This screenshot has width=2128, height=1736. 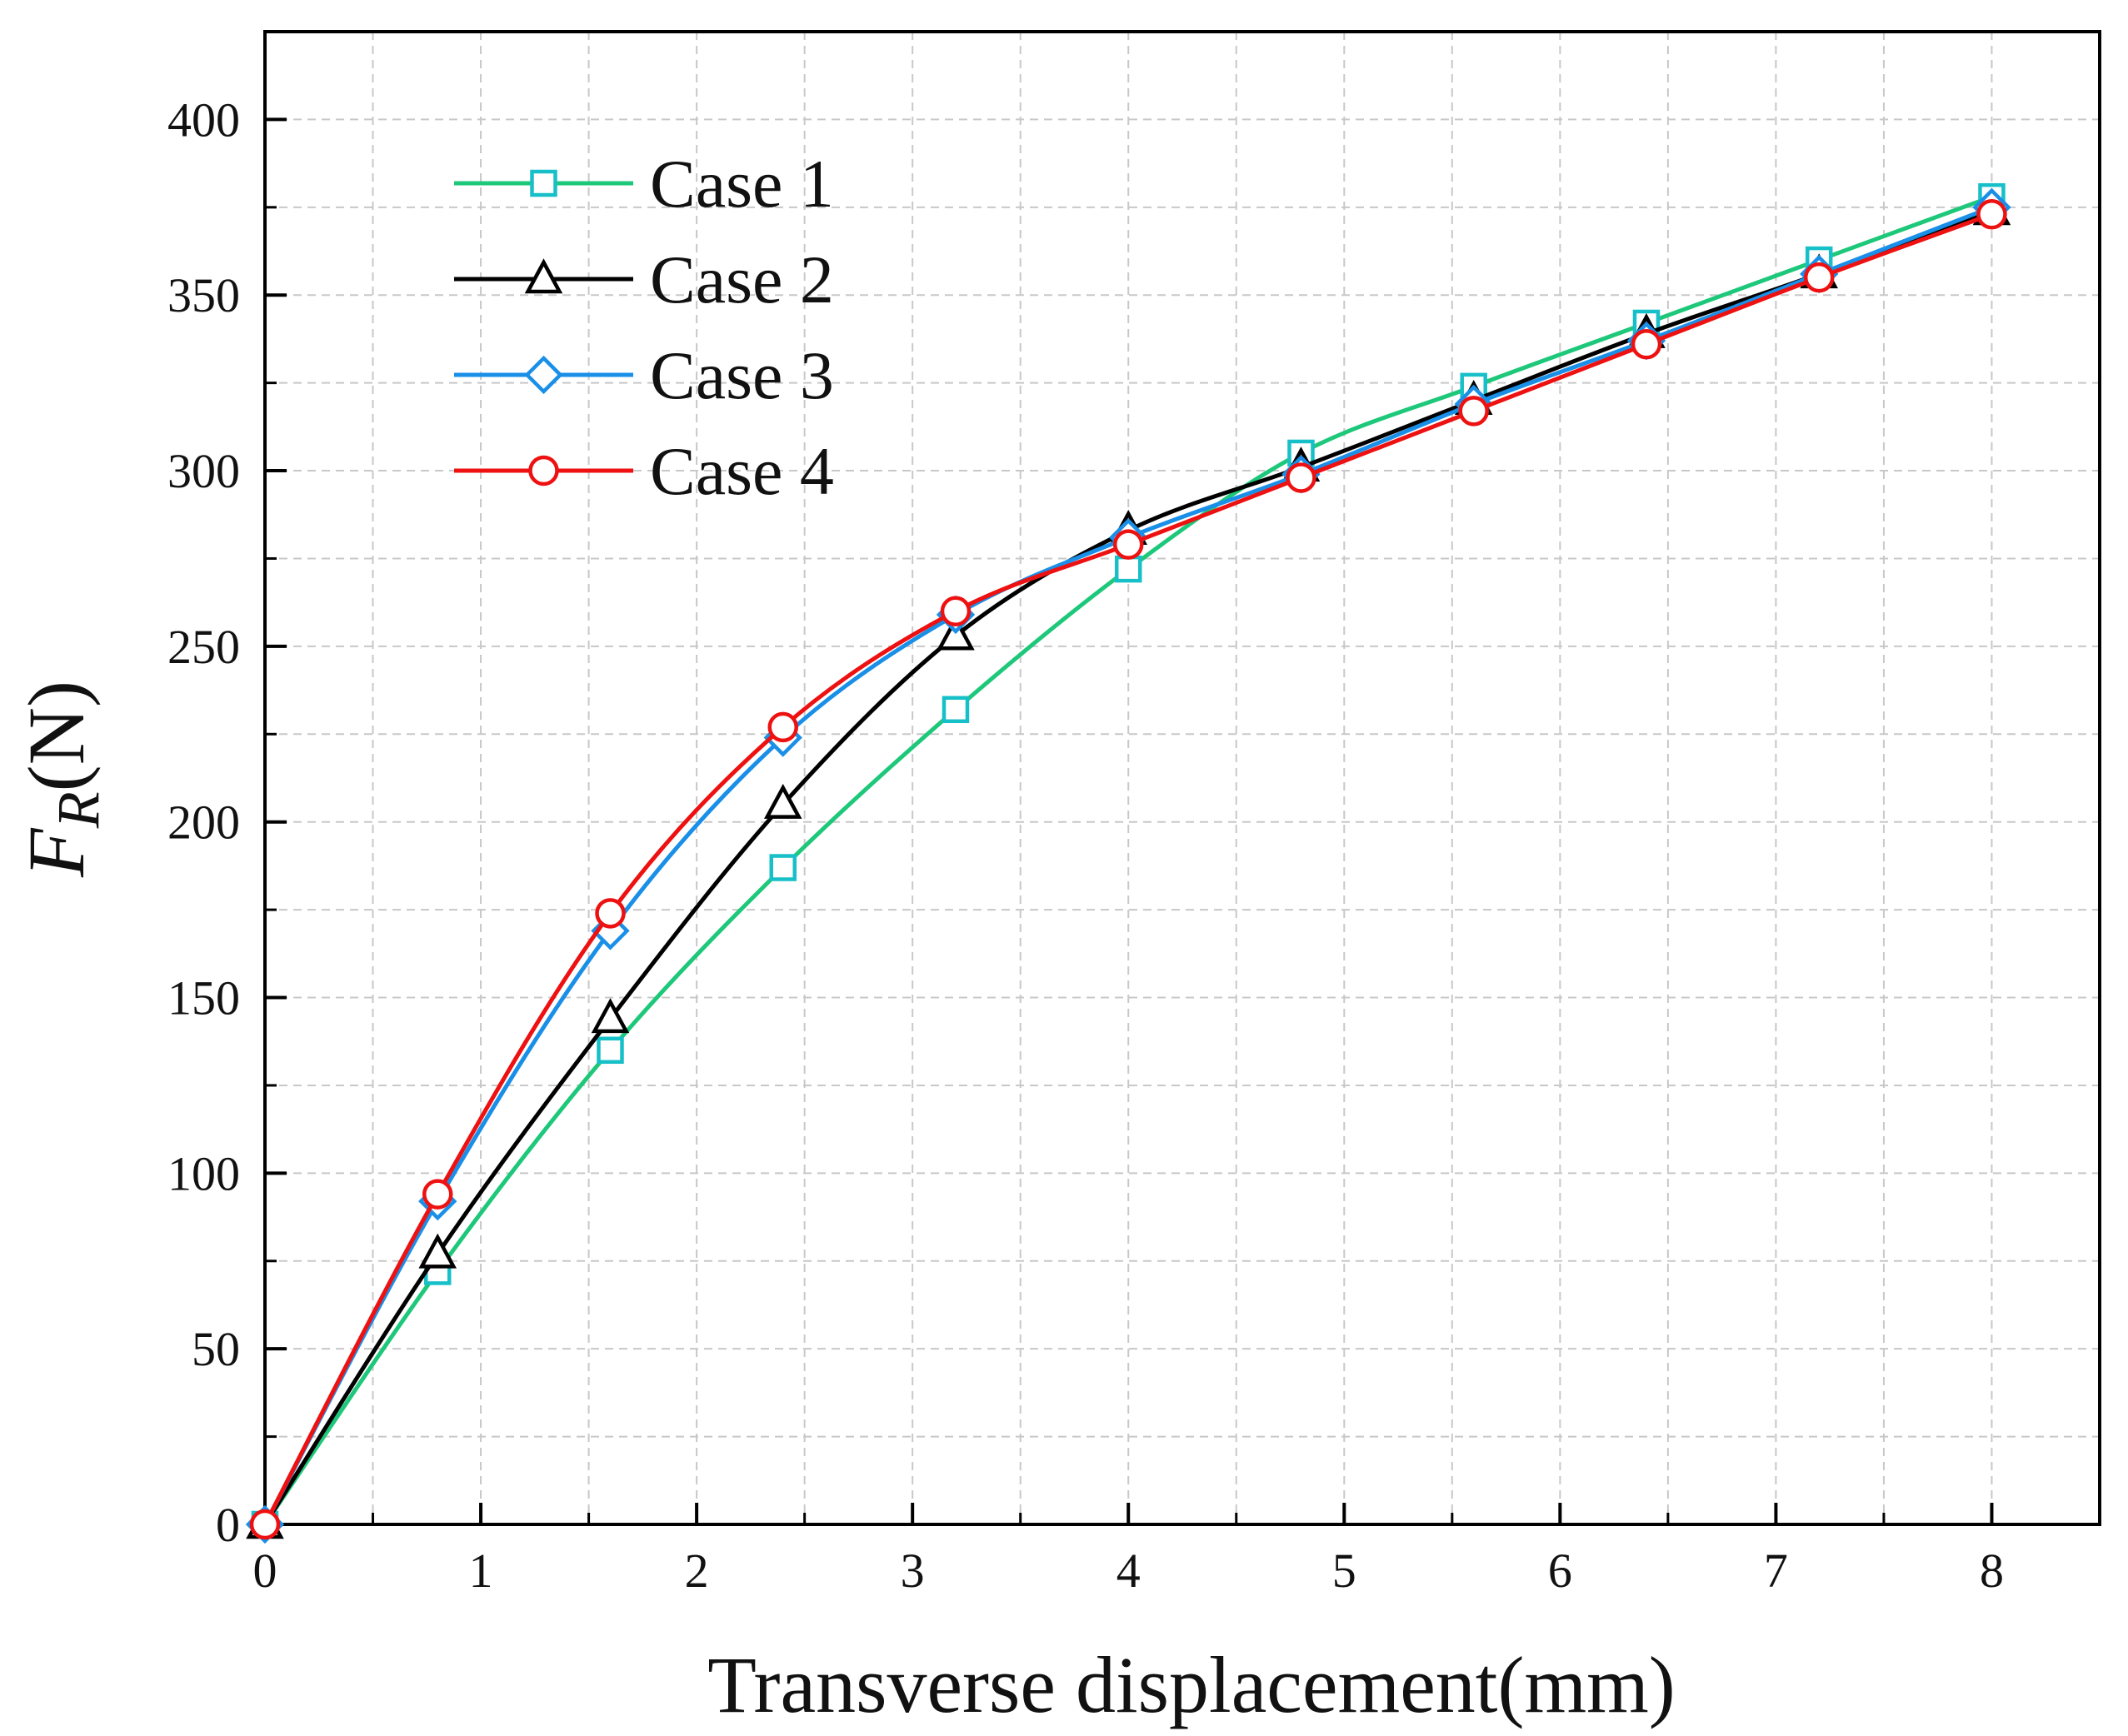 I want to click on x-tick-label: 8, so click(x=1992, y=1571).